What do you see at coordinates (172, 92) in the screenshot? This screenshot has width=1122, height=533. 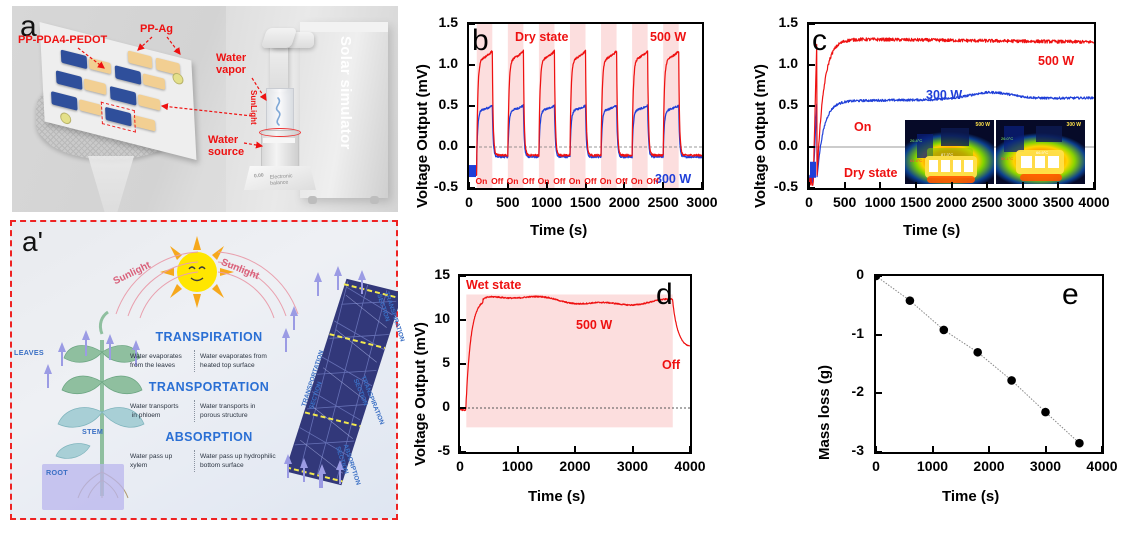 I see `panel-a-annotation-arrows` at bounding box center [172, 92].